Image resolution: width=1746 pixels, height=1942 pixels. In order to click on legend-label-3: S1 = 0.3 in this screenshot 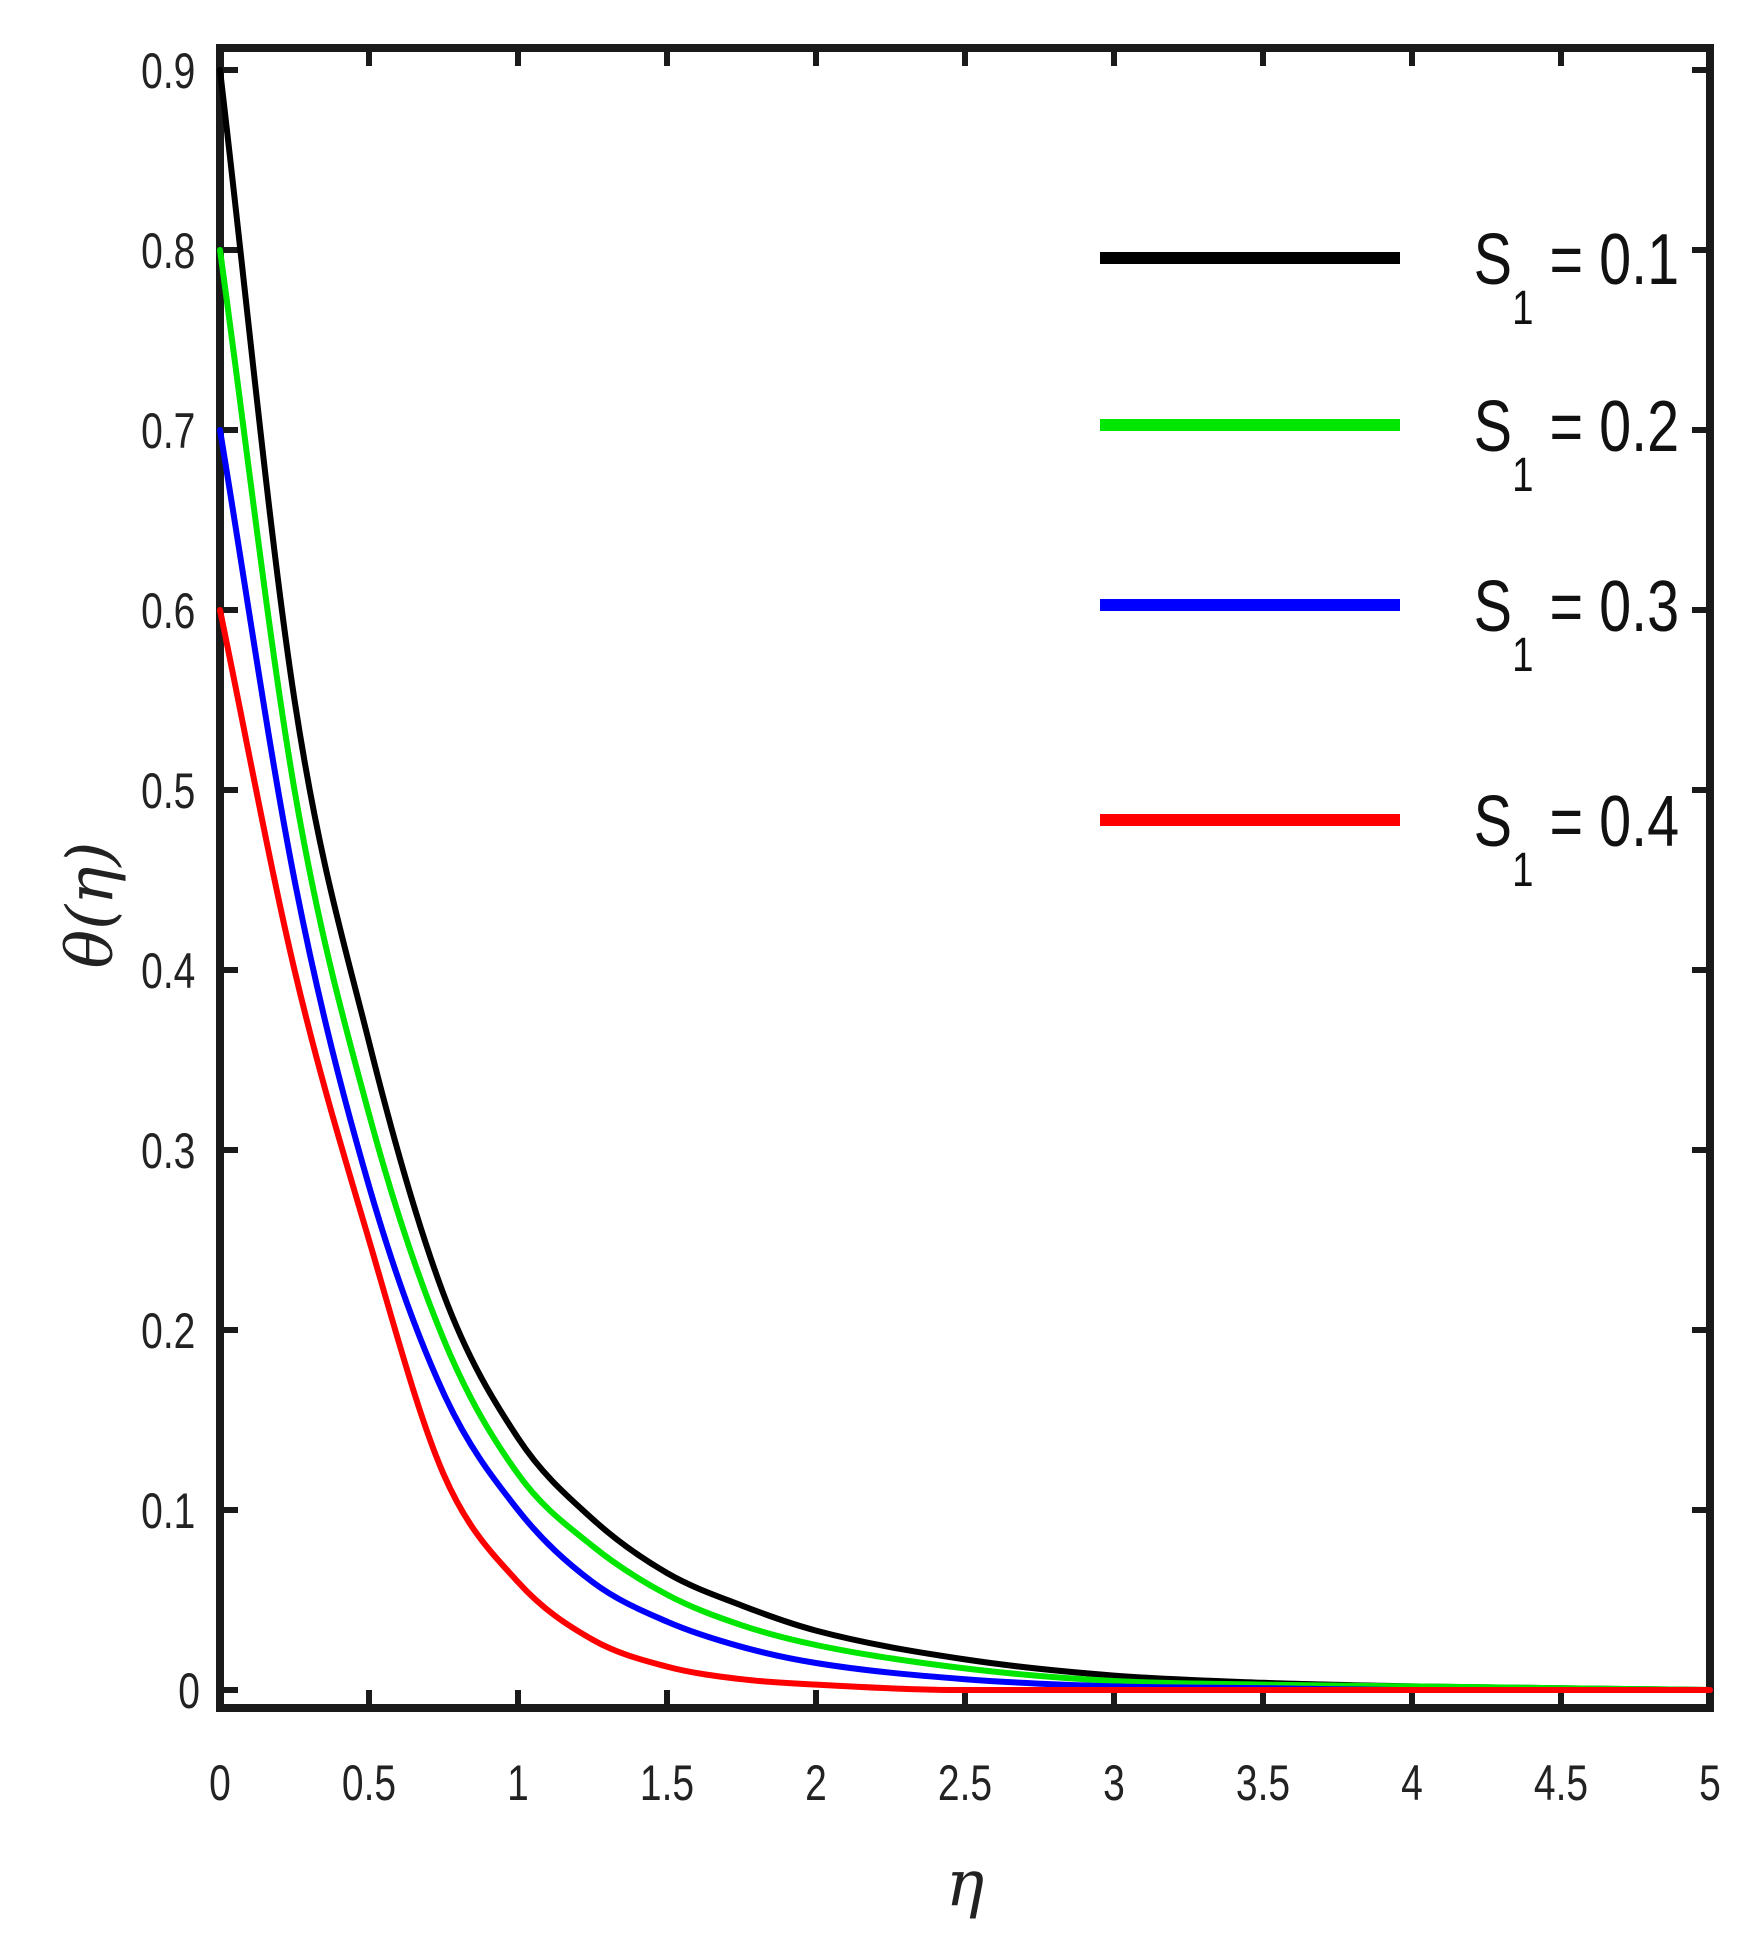, I will do `click(1576, 624)`.